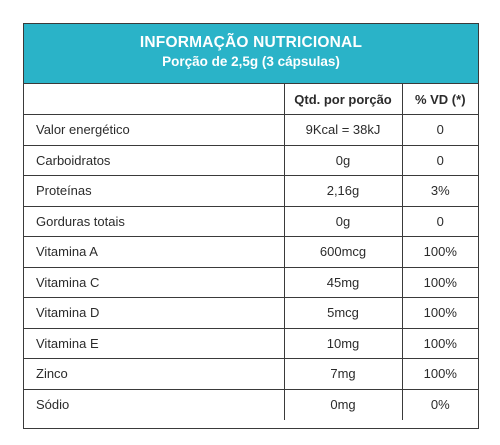 The height and width of the screenshot is (445, 500). Describe the element at coordinates (343, 130) in the screenshot. I see `nutrient-qty: 9Kcal = 38kJ` at that location.